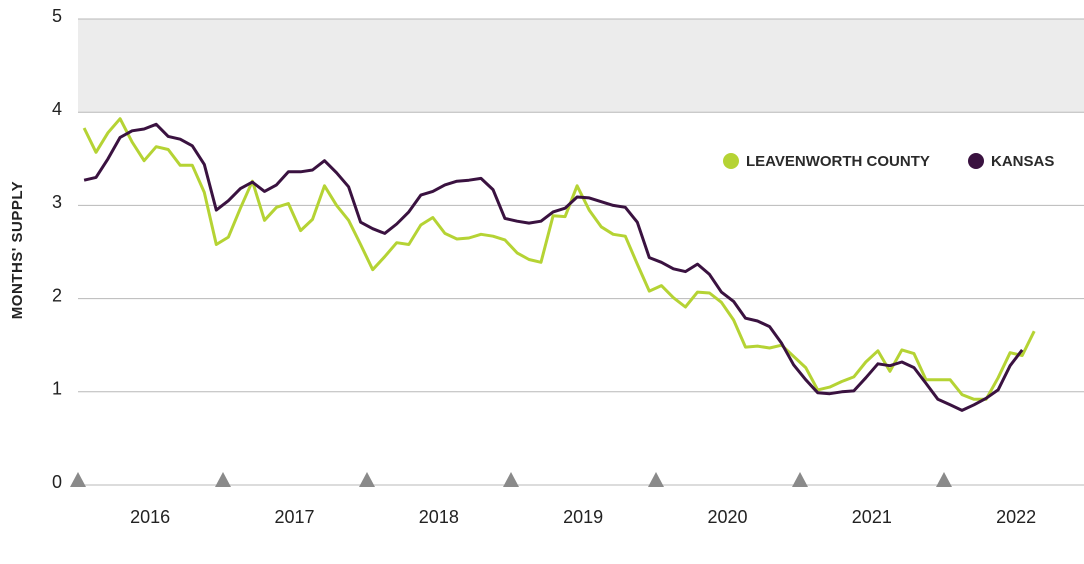  I want to click on x-tick-label: 2022, so click(1016, 517).